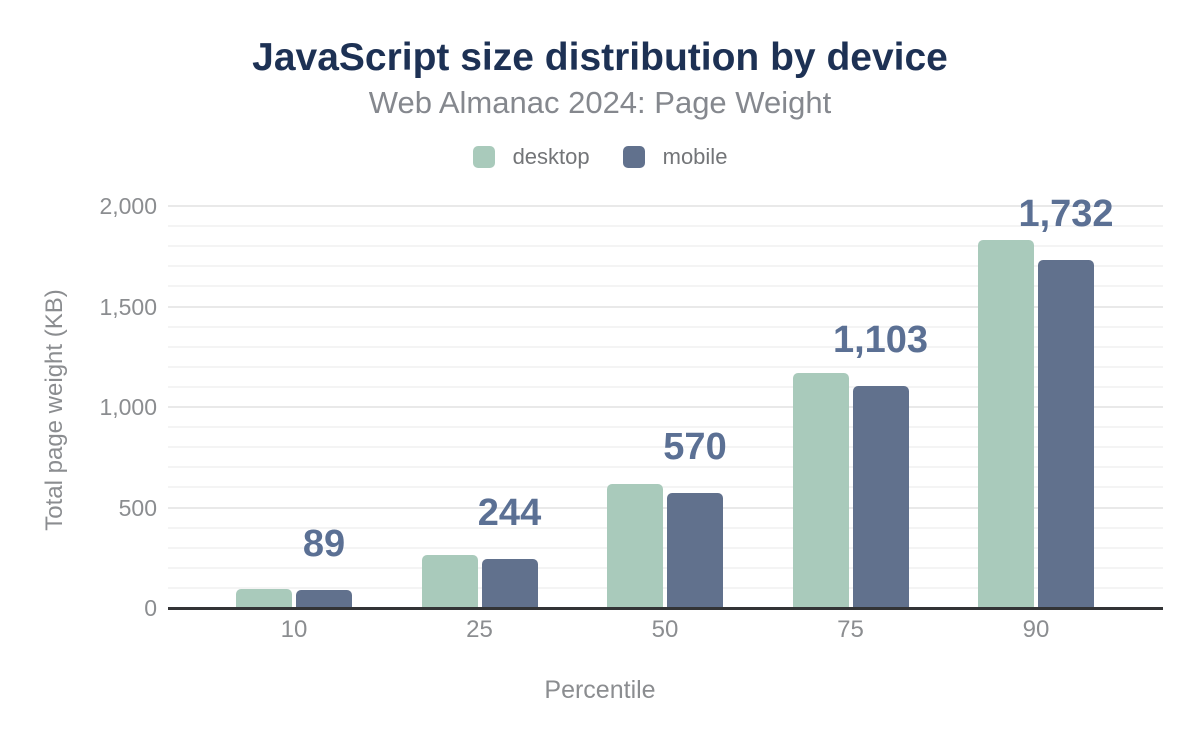  I want to click on legend-item-mobile: mobile, so click(675, 157).